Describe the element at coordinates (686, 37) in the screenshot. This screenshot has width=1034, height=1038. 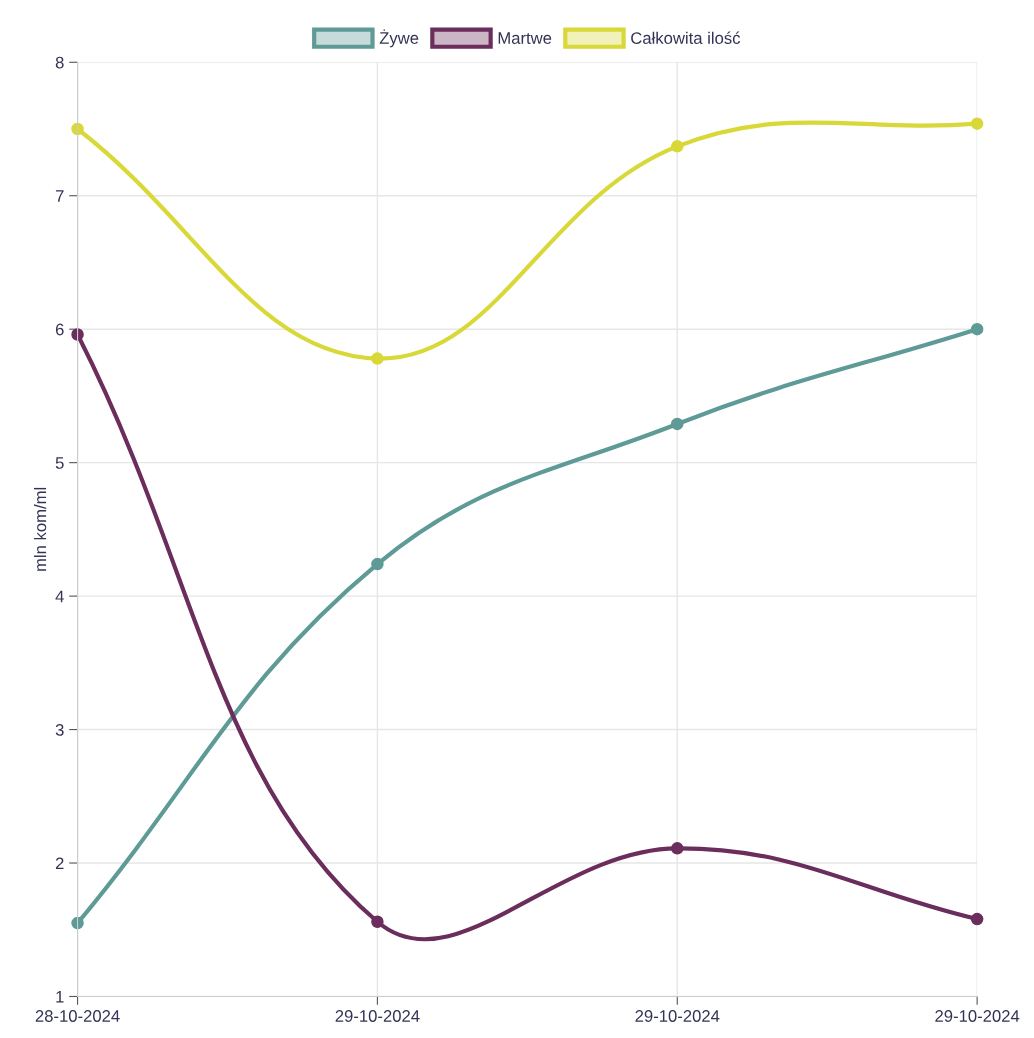
I see `legend-label: Całkowita ilość` at that location.